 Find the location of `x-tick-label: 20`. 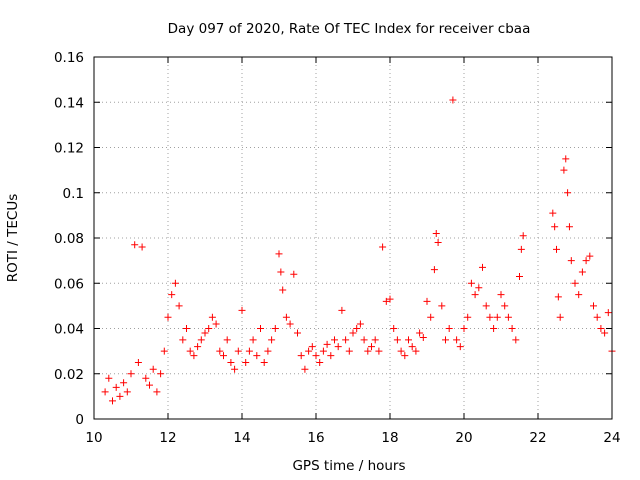

x-tick-label: 20 is located at coordinates (463, 438).